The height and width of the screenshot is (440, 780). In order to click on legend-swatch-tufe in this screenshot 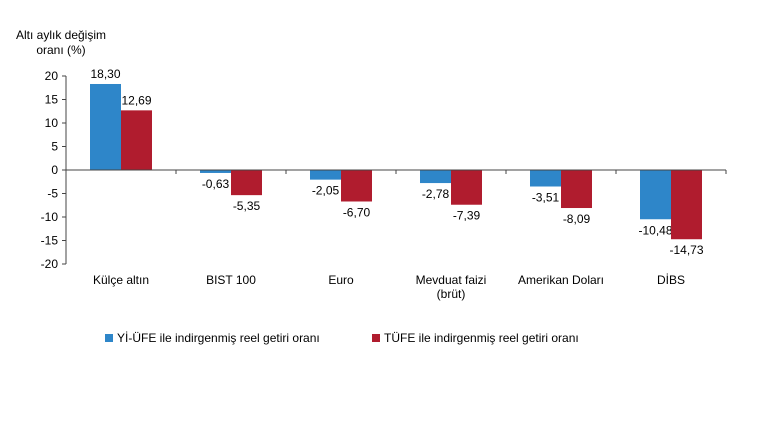, I will do `click(376, 338)`.